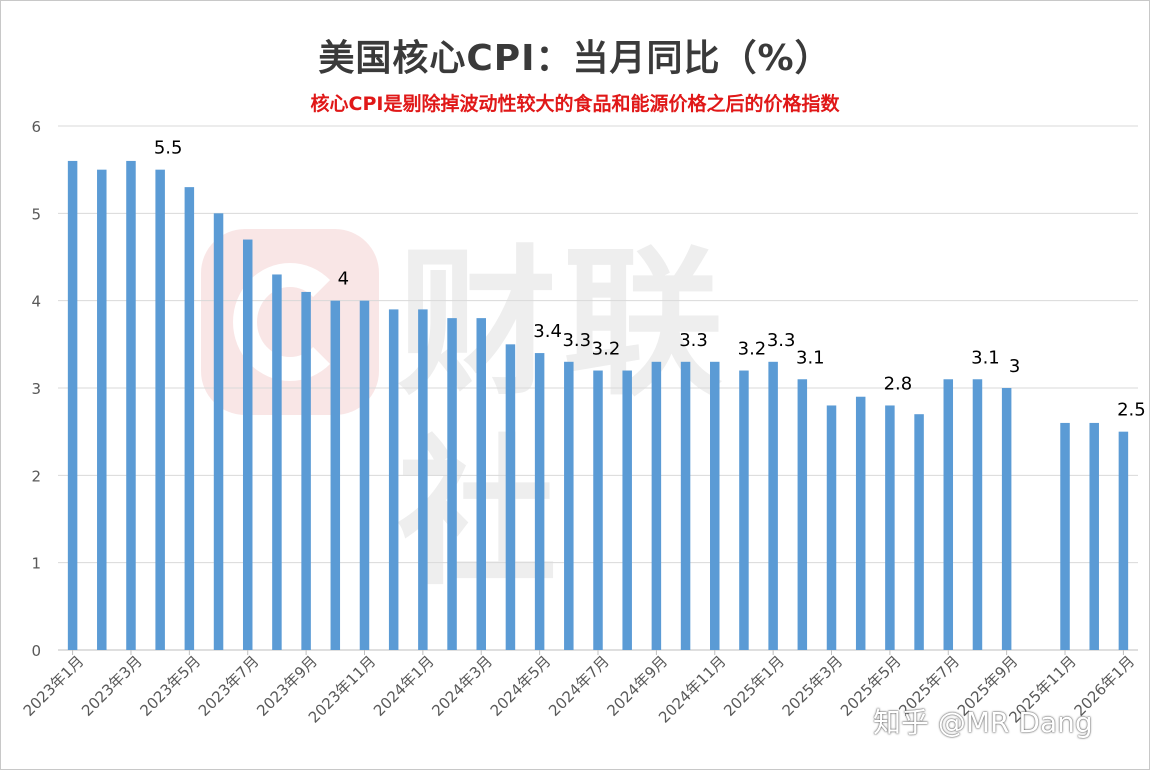  Describe the element at coordinates (343, 279) in the screenshot. I see `data-label: 4` at that location.